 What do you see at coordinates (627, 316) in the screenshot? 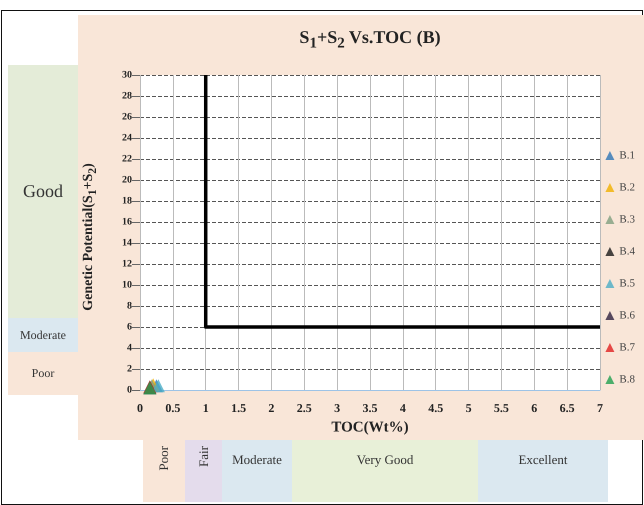
I see `legend-label: B.6` at bounding box center [627, 316].